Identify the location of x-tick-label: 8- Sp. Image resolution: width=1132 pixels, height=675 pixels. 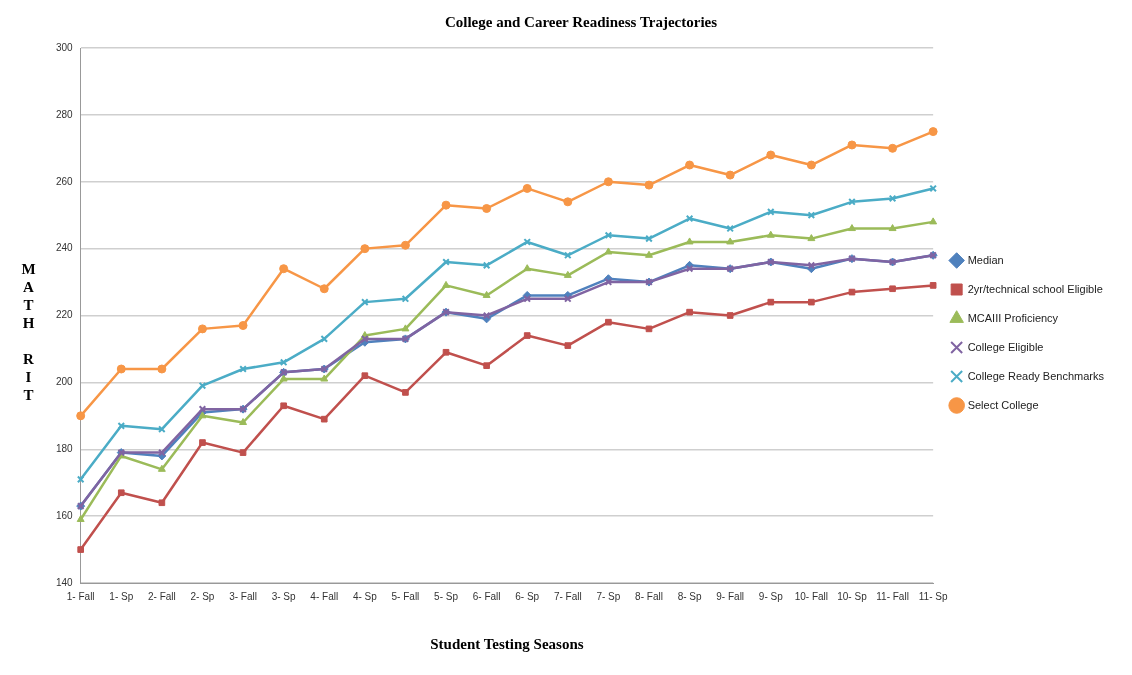
(689, 596).